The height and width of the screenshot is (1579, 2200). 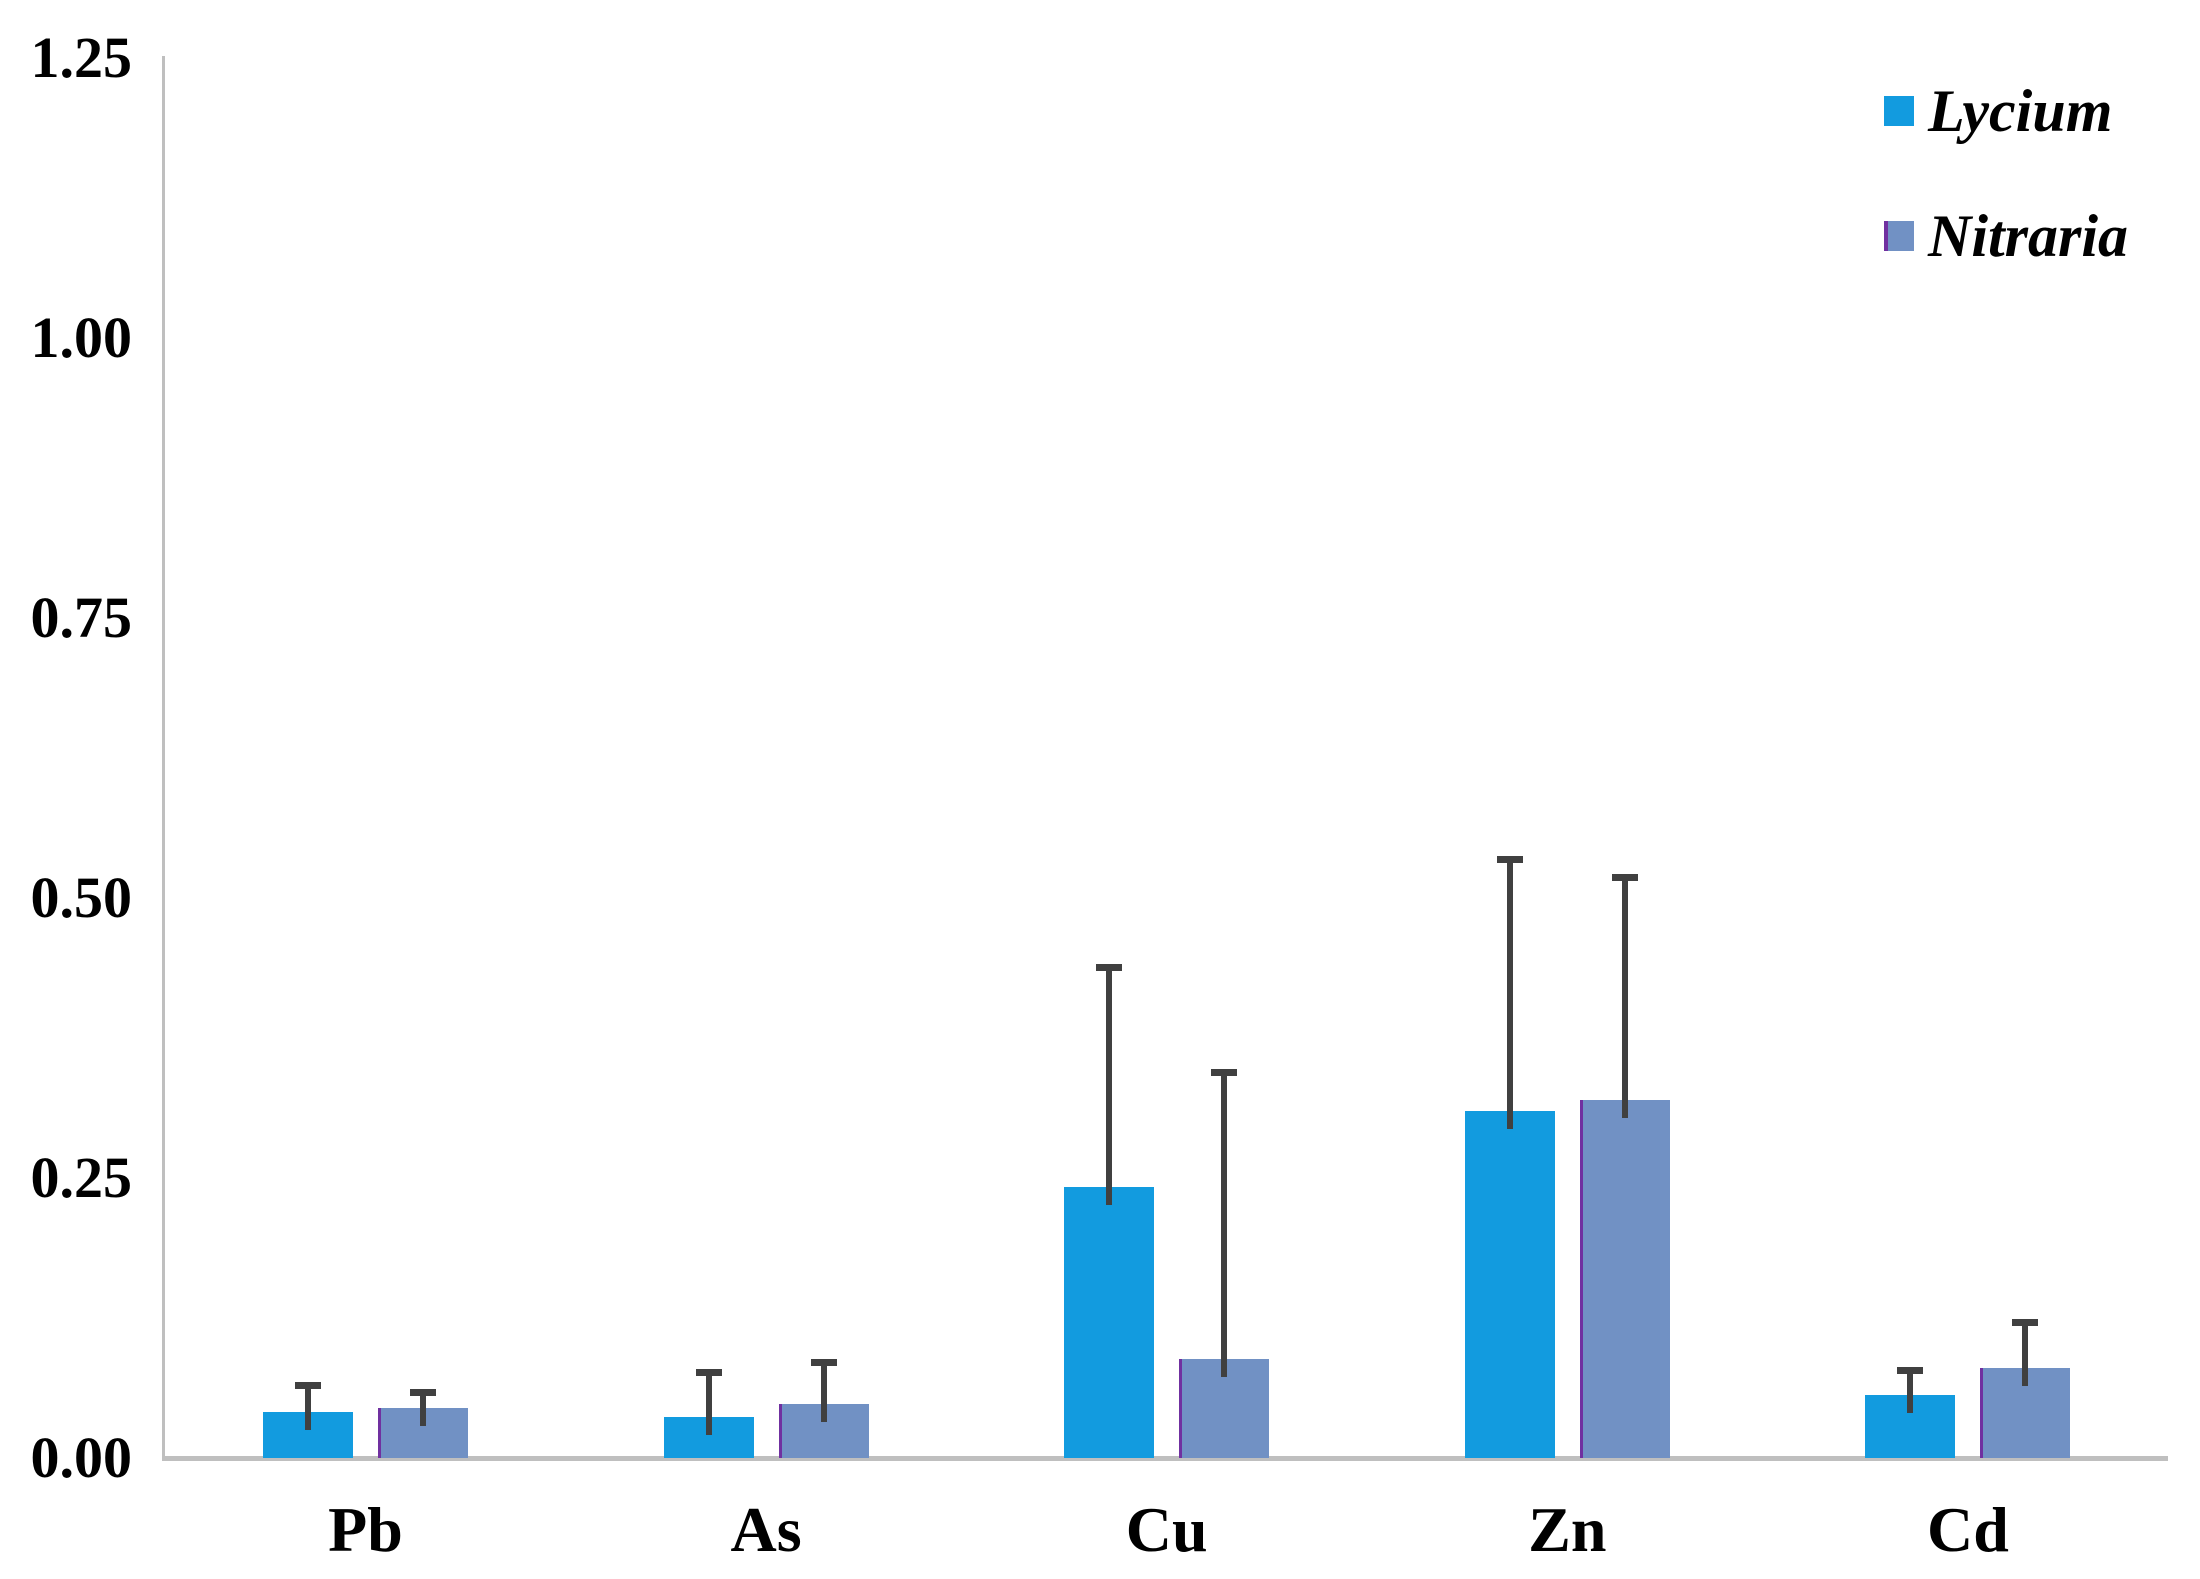 What do you see at coordinates (1109, 1086) in the screenshot?
I see `error-bar-lycium-cu` at bounding box center [1109, 1086].